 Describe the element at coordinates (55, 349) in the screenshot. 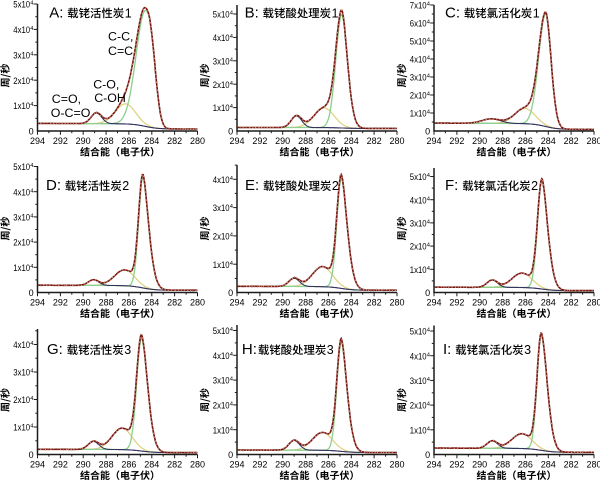

I see `svg-text: G:` at that location.